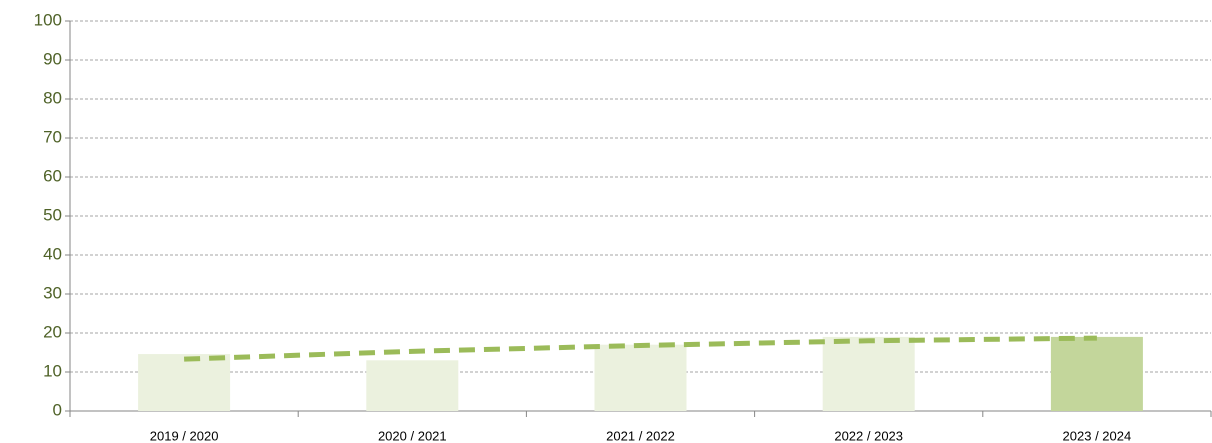 Image resolution: width=1212 pixels, height=443 pixels. What do you see at coordinates (52, 175) in the screenshot?
I see `y-tick-label: 60` at bounding box center [52, 175].